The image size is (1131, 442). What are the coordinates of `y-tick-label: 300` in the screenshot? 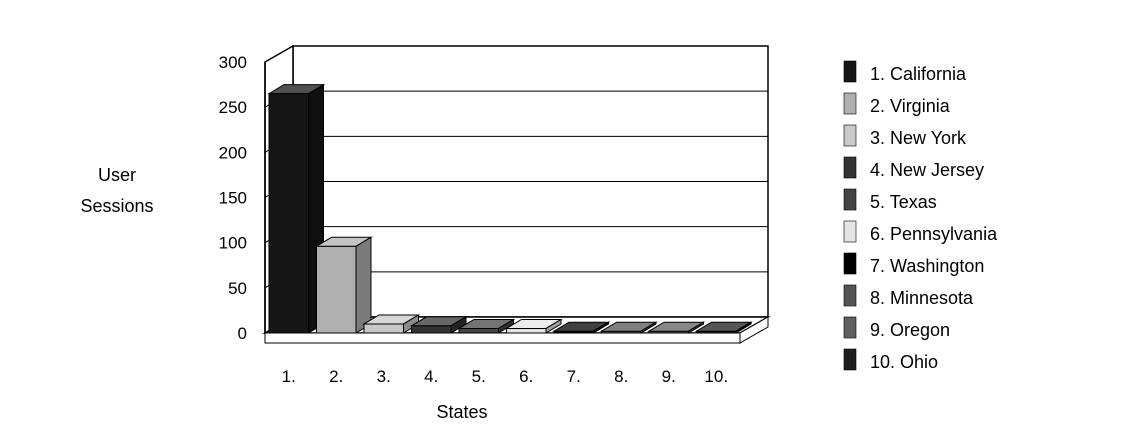 It's located at (233, 62).